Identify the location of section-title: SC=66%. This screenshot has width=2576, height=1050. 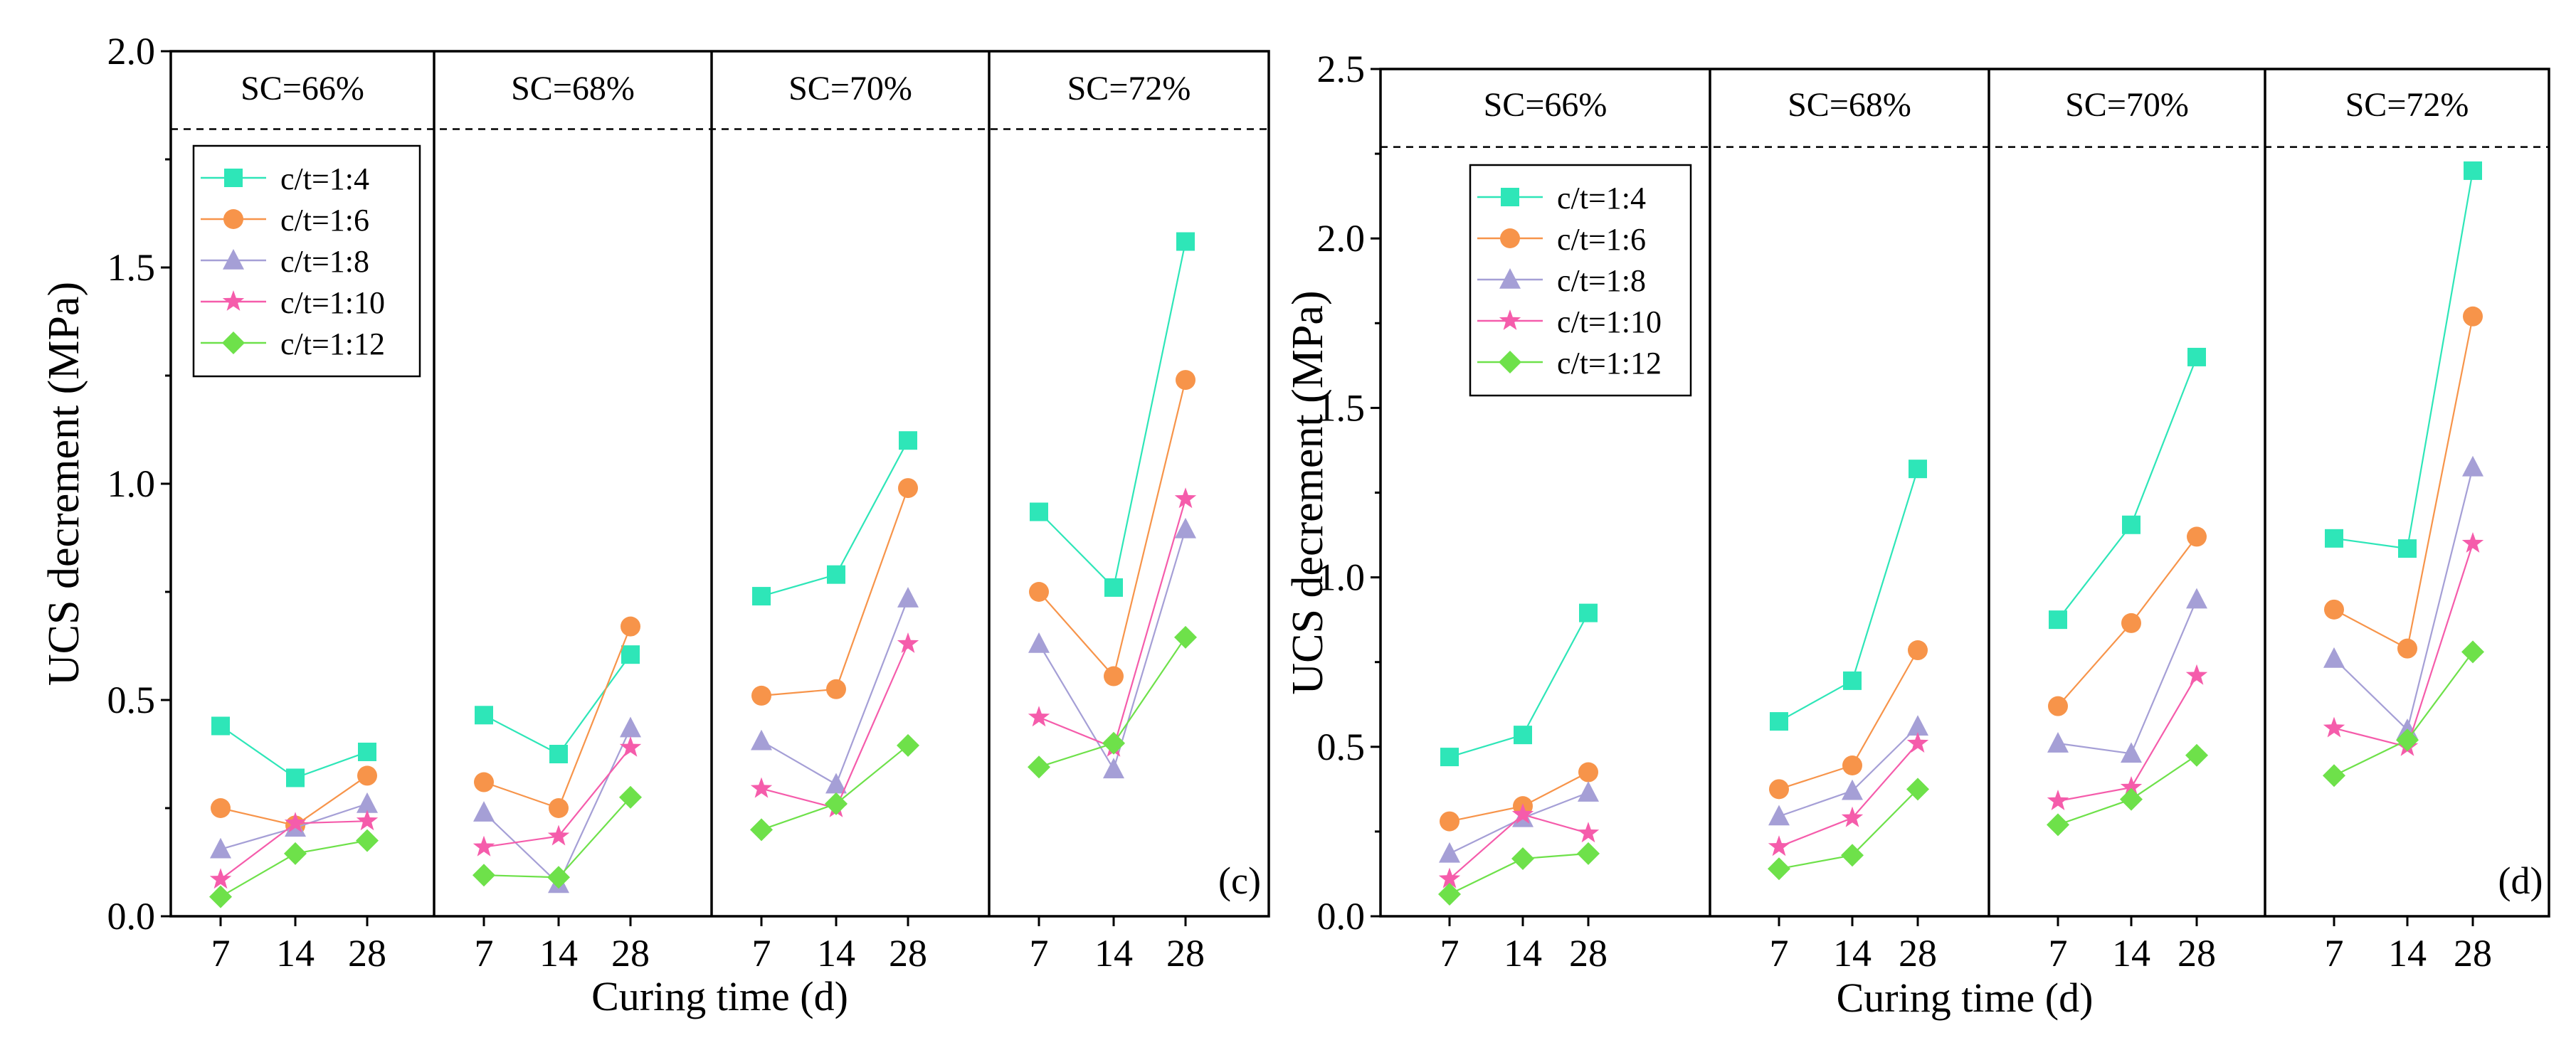
(1546, 105).